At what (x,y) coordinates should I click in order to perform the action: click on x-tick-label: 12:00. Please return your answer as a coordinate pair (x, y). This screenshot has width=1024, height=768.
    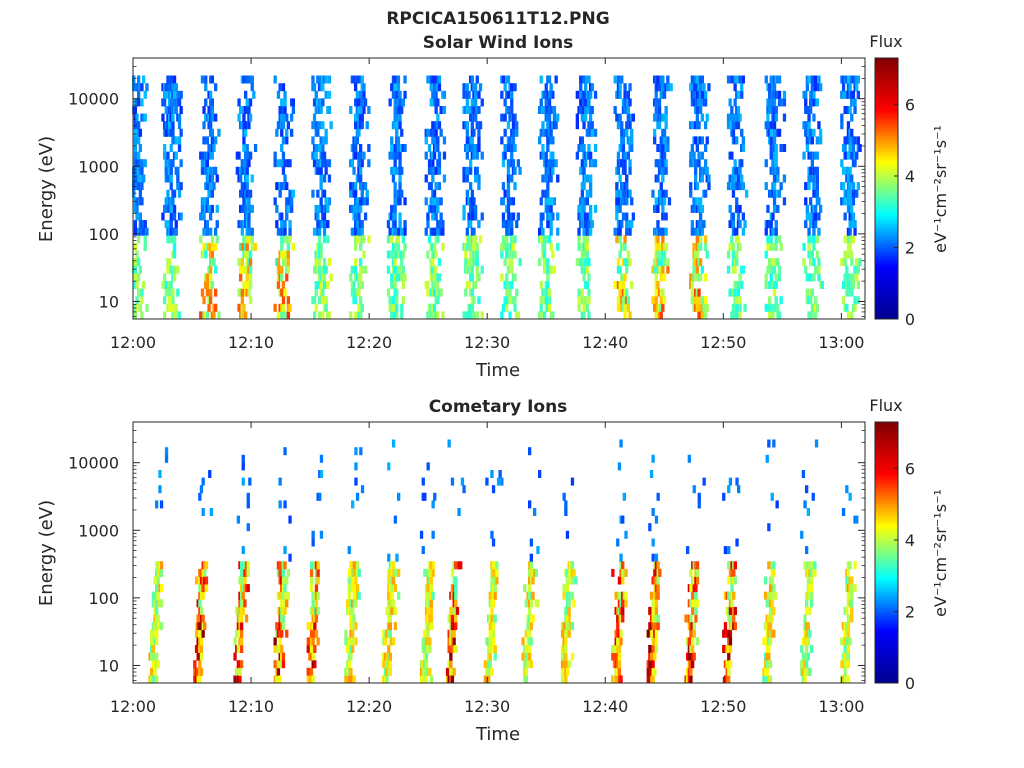
    Looking at the image, I should click on (133, 342).